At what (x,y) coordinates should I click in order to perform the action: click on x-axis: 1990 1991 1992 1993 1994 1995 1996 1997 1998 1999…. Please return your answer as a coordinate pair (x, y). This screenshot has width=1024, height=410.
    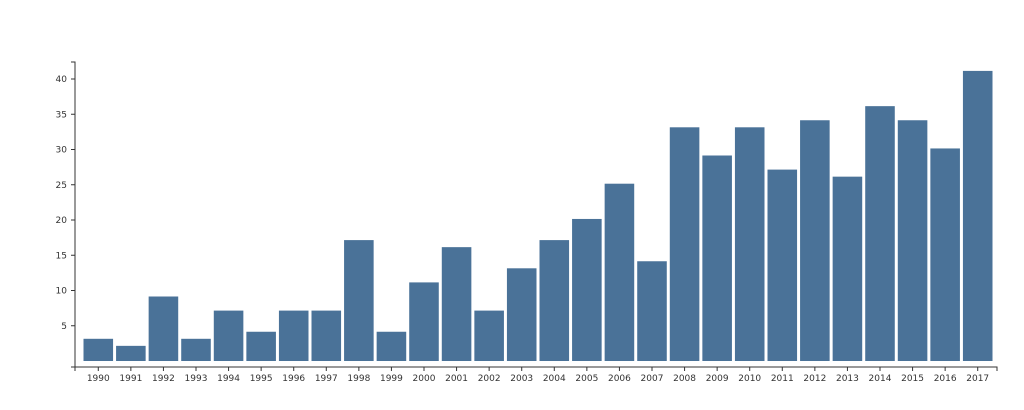
    Looking at the image, I should click on (536, 375).